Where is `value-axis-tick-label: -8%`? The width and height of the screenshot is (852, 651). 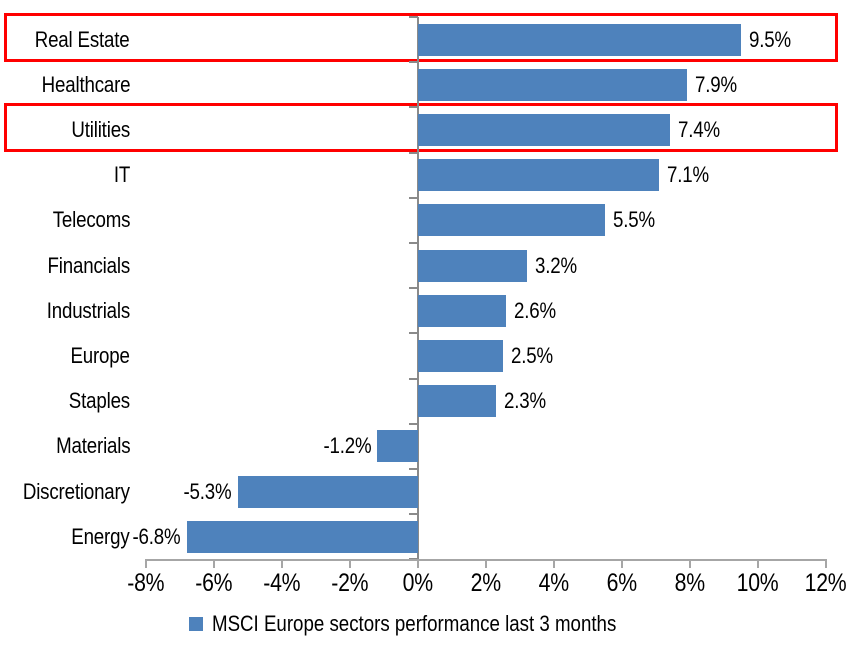
value-axis-tick-label: -8% is located at coordinates (146, 583).